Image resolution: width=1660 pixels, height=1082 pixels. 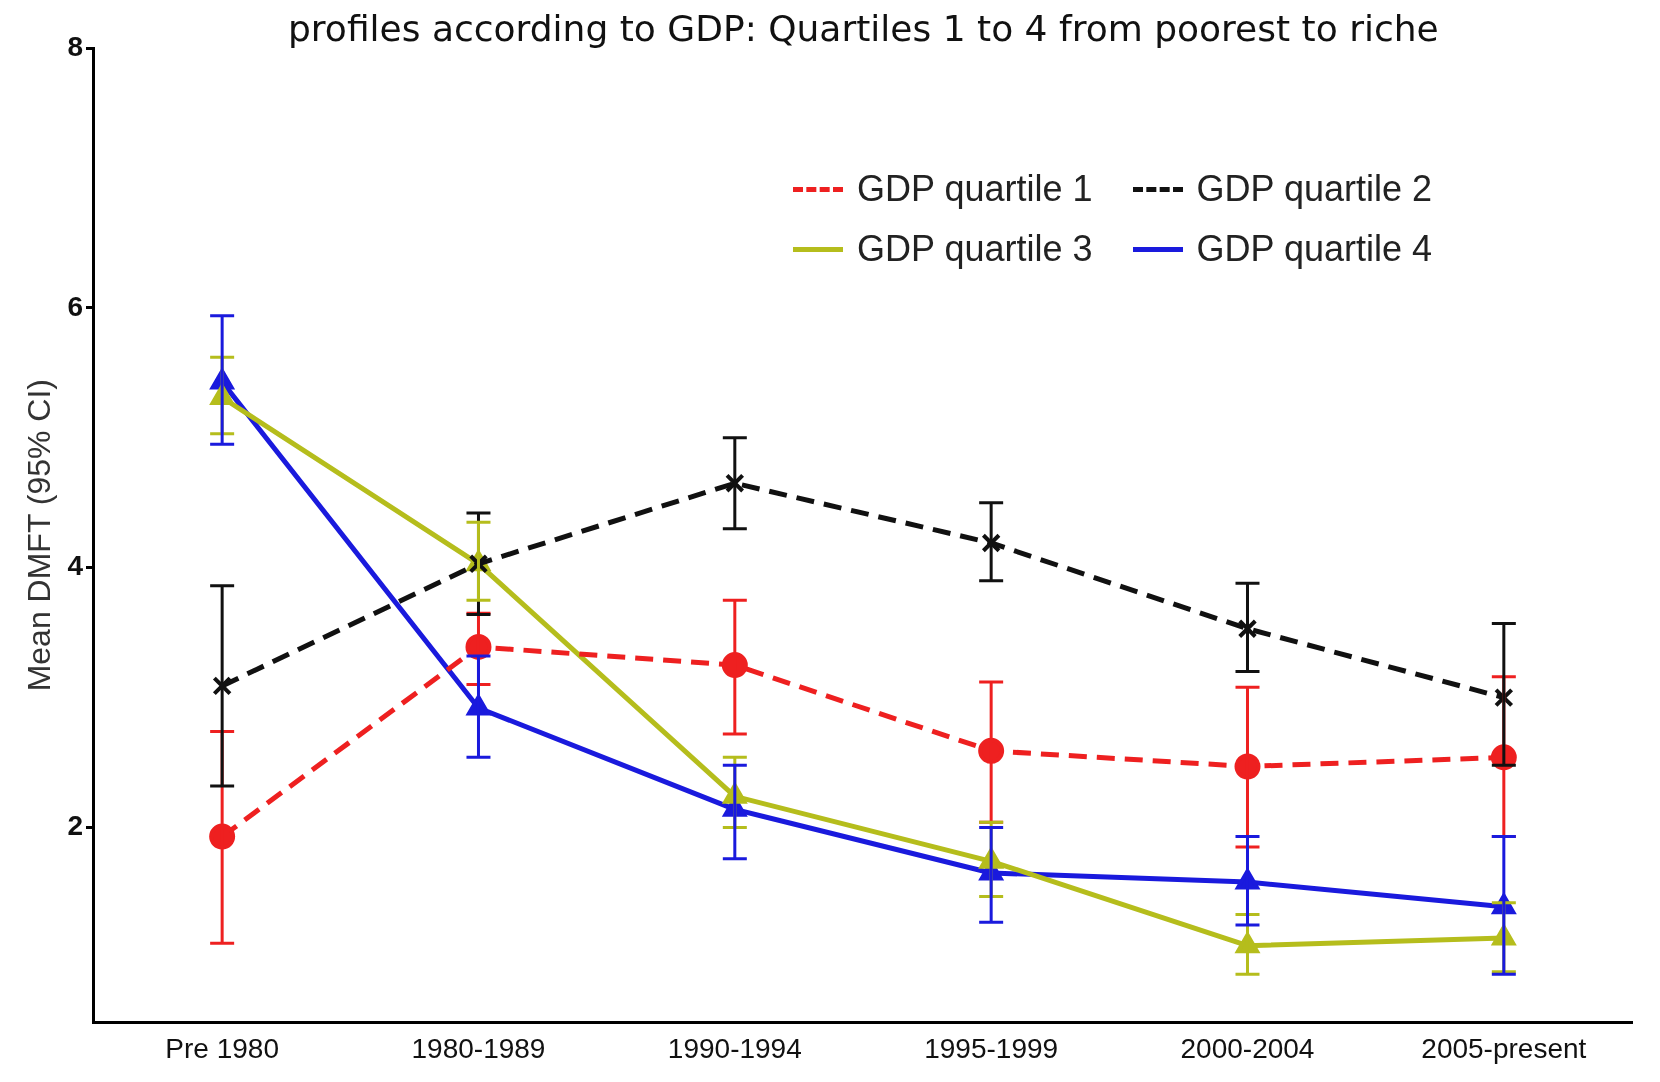 I want to click on y-tick-label: 8, so click(x=75, y=46).